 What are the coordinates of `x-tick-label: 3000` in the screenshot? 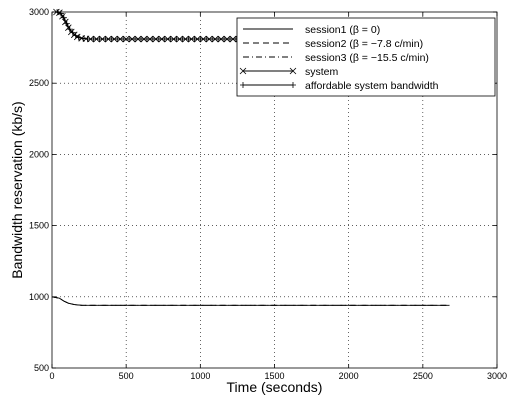 It's located at (497, 376).